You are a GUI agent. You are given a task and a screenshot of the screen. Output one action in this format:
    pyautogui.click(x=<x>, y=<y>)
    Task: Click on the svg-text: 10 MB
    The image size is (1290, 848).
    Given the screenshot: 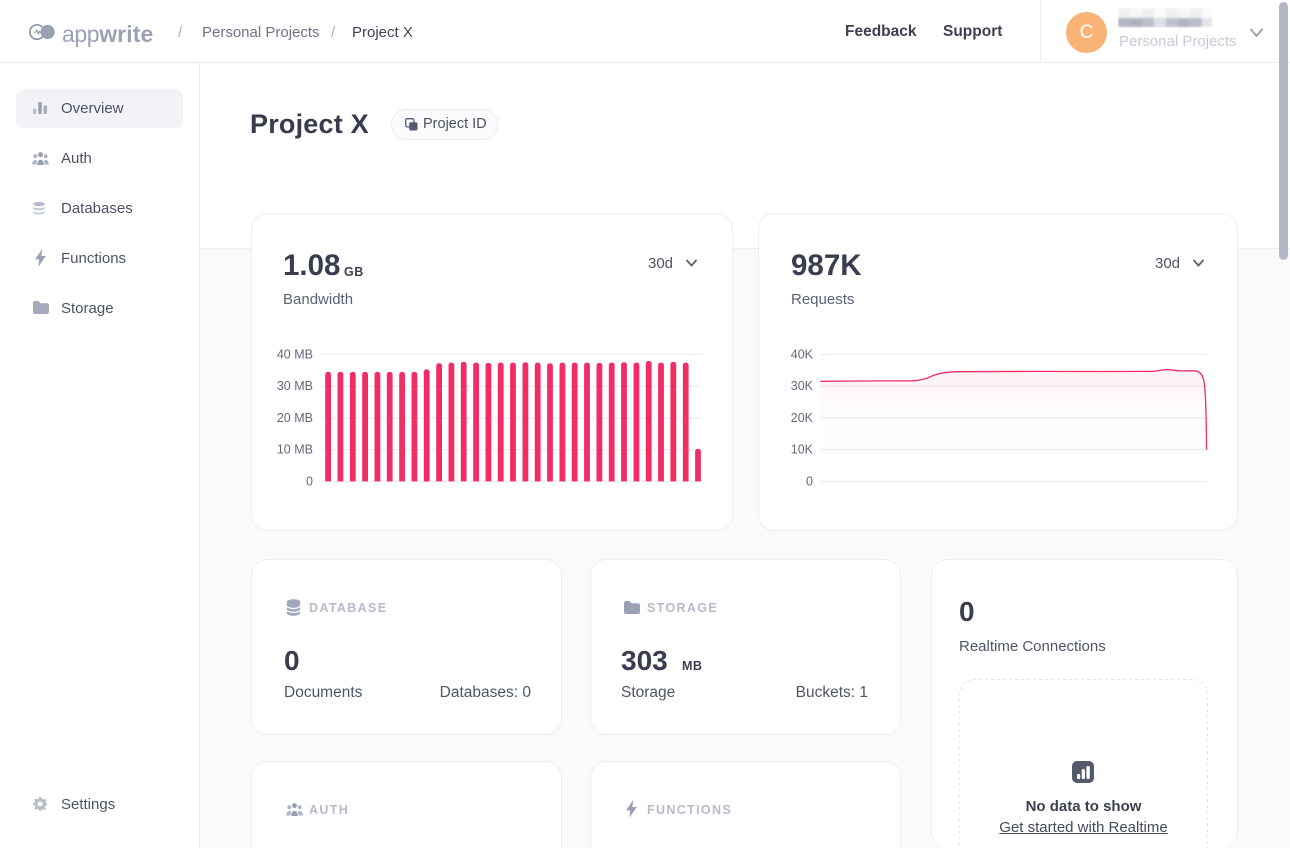 What is the action you would take?
    pyautogui.click(x=295, y=450)
    